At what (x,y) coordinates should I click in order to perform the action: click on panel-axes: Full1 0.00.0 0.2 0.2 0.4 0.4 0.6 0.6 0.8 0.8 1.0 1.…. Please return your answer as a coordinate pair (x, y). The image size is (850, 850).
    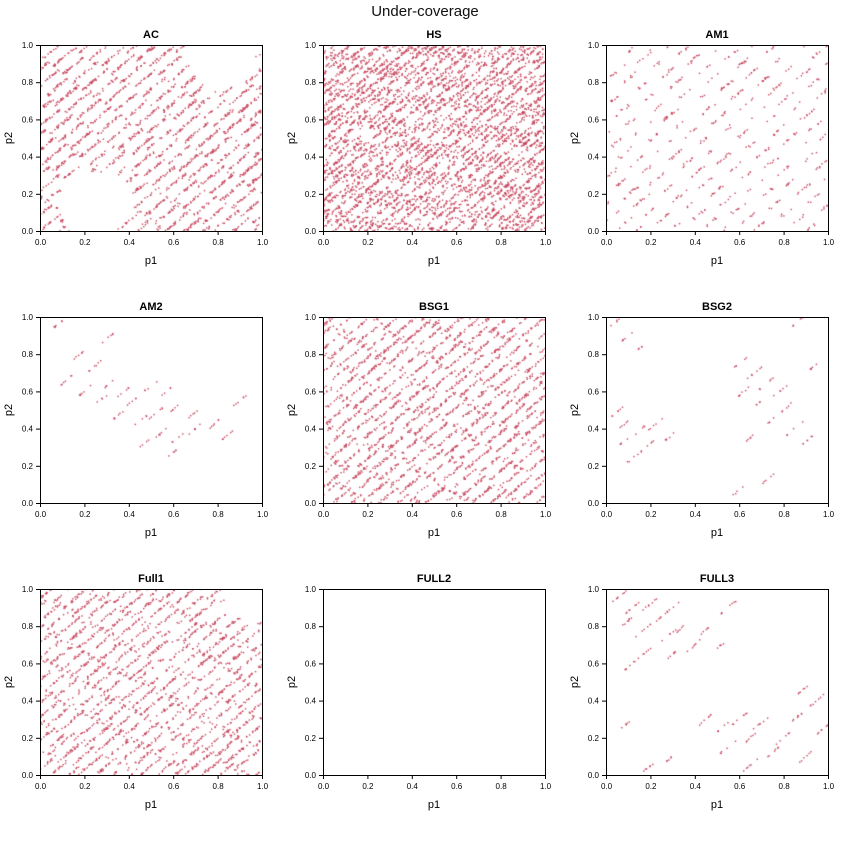
    Looking at the image, I should click on (136, 692).